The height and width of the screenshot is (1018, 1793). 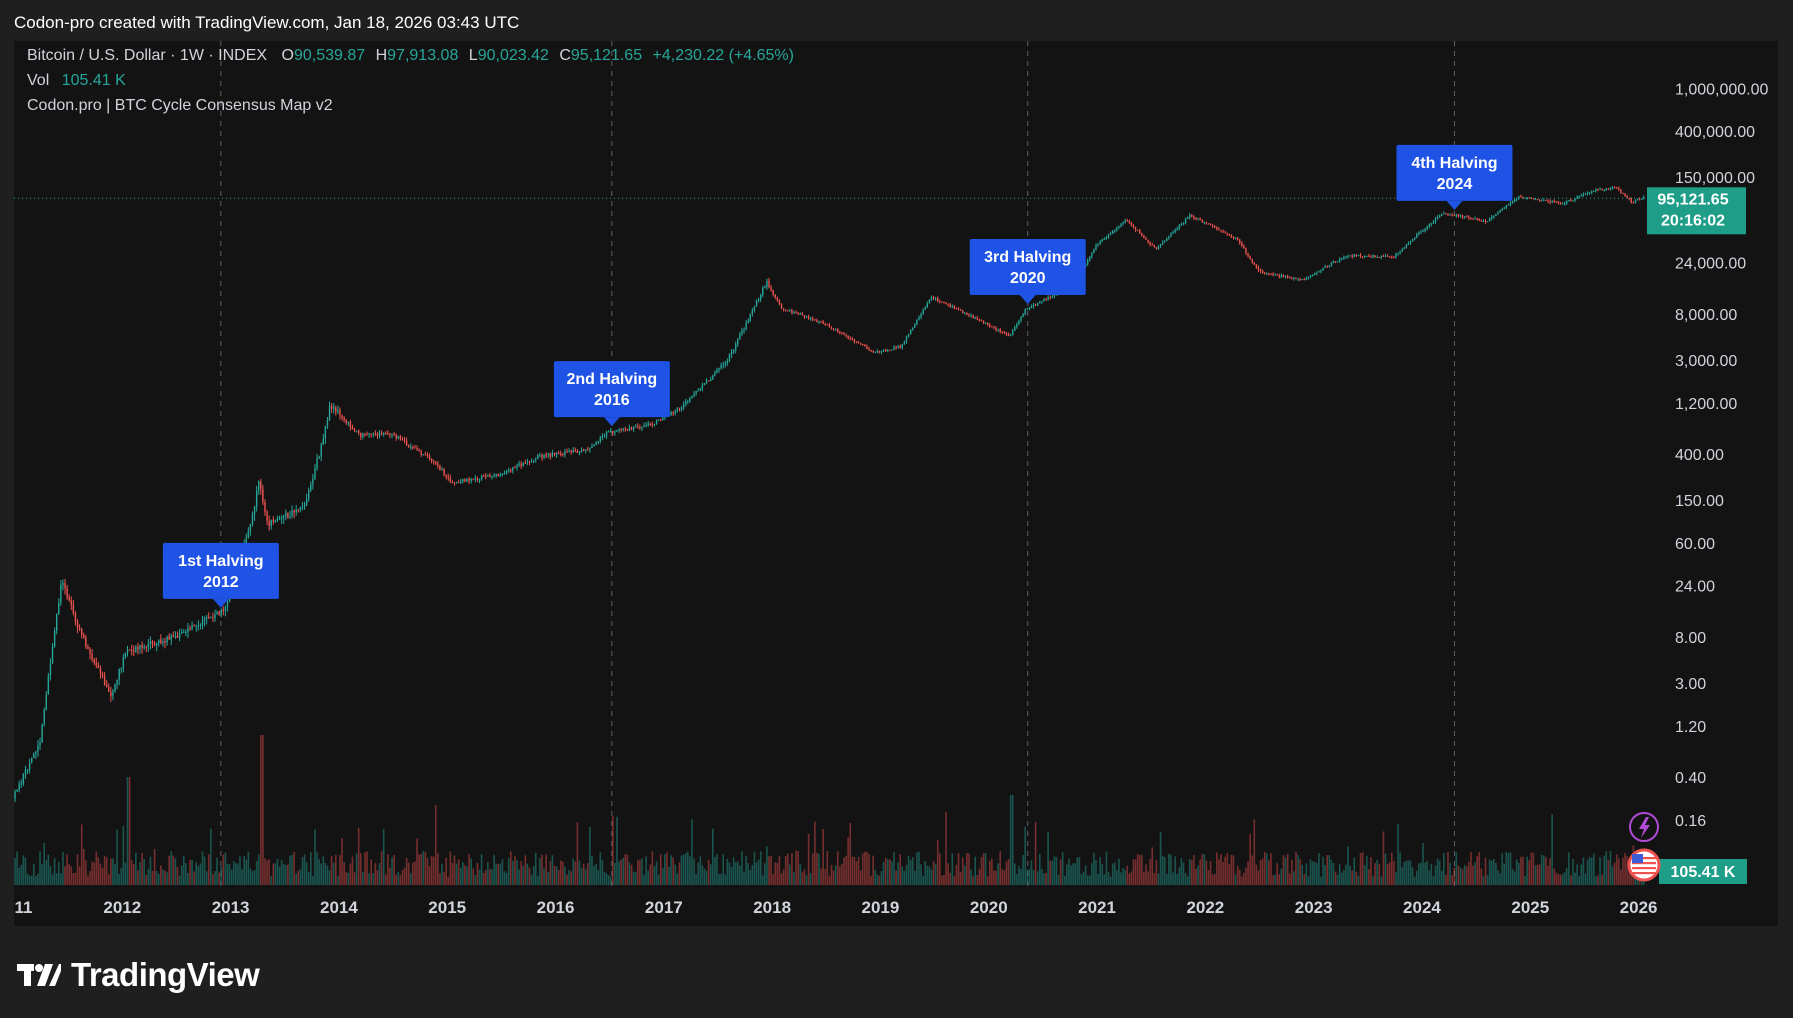 I want to click on indicator-legend: Codon.pro | BTC Cycle Consensus Map v2, so click(x=180, y=105).